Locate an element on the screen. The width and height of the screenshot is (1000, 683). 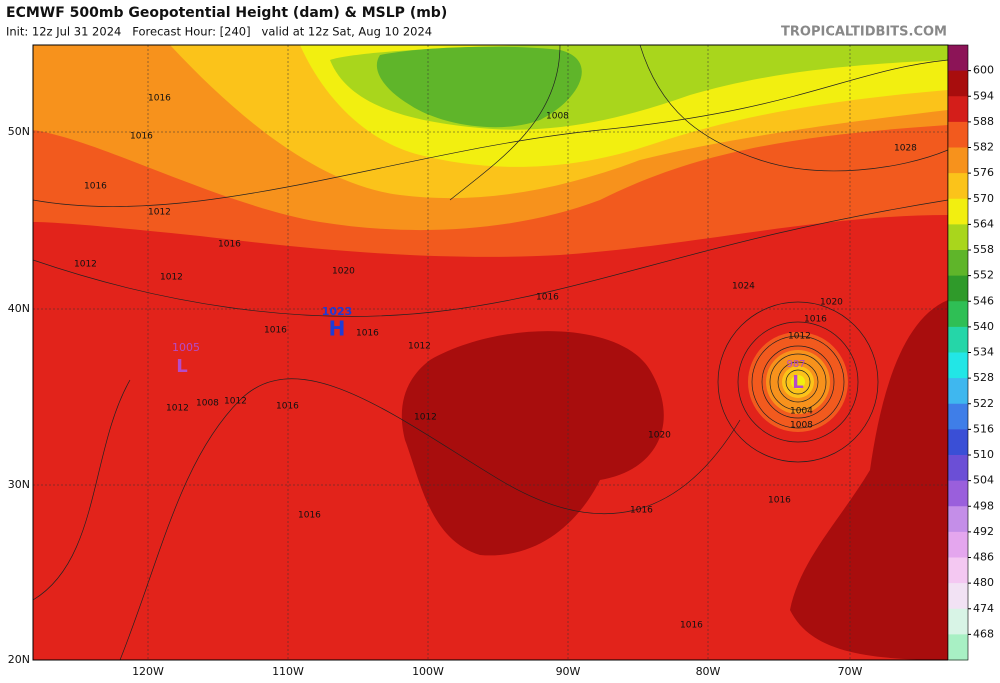
site-credit: TROPICALTIDBITS.COM is located at coordinates (864, 32).